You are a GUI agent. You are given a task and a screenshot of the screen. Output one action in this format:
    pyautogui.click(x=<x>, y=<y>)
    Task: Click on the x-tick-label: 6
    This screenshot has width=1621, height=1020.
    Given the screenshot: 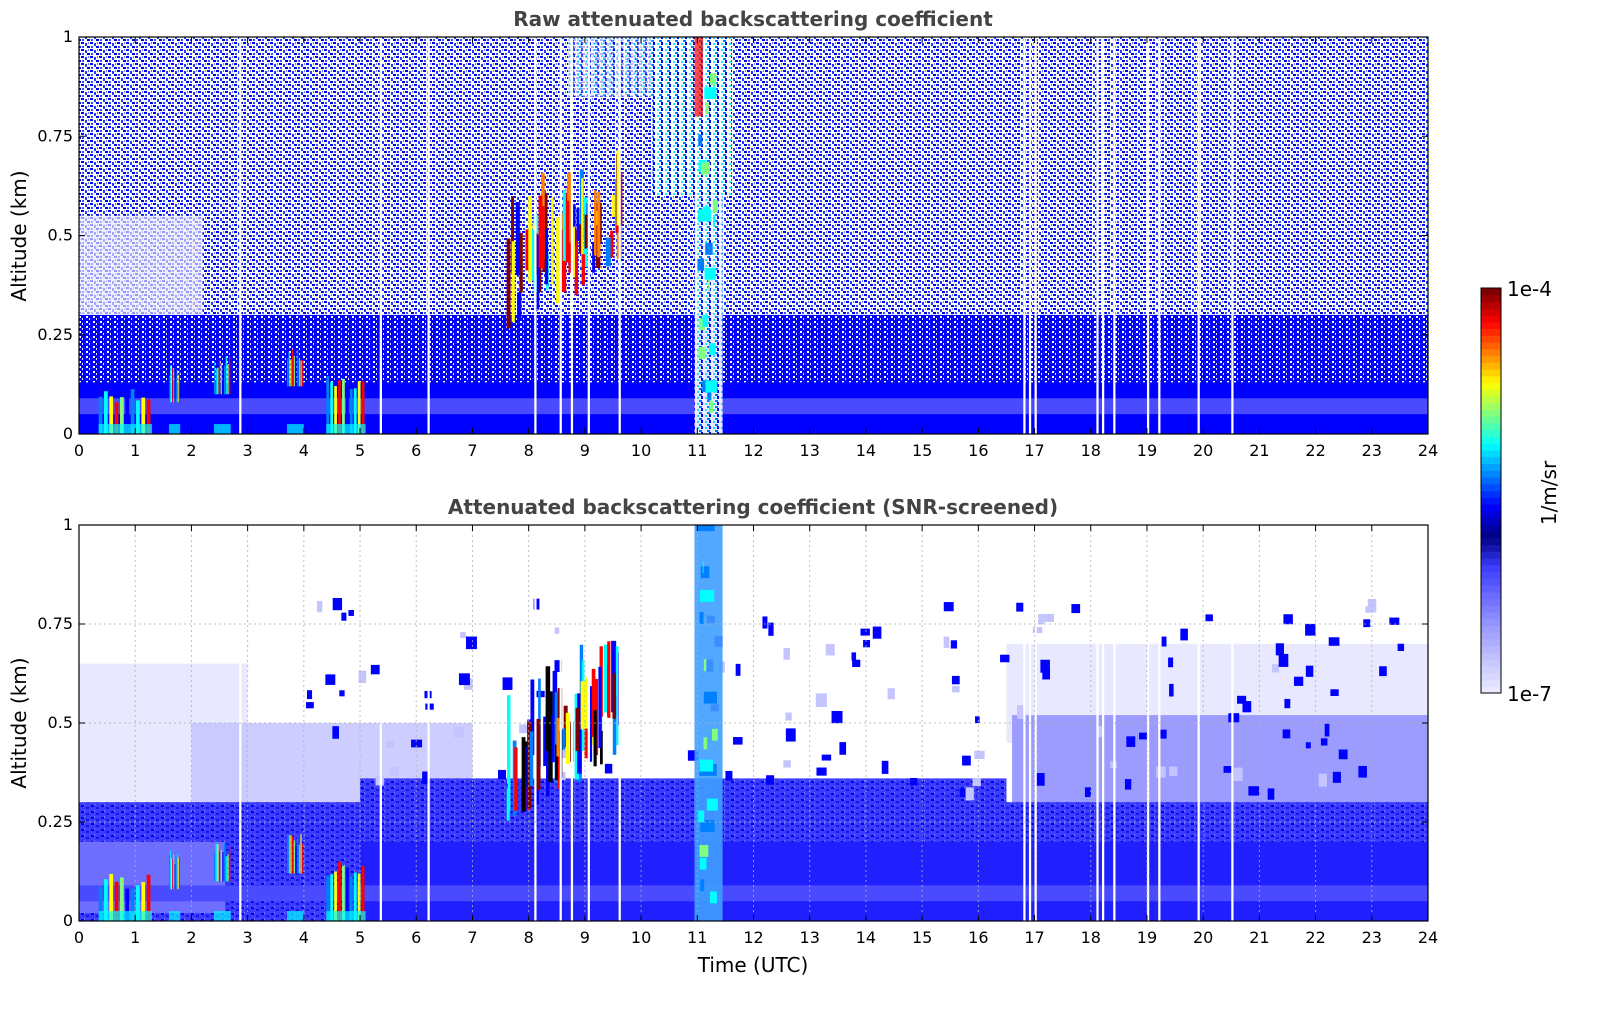 What is the action you would take?
    pyautogui.click(x=416, y=937)
    